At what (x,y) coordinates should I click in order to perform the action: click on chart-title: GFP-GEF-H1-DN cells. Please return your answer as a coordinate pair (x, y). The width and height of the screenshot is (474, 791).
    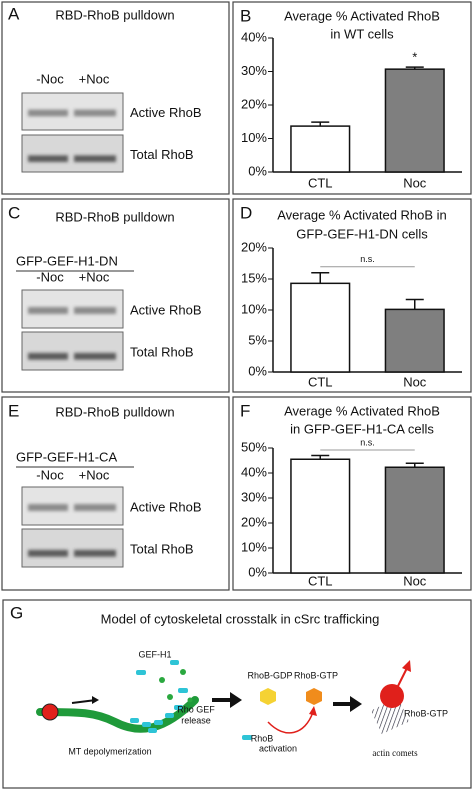
    Looking at the image, I should click on (362, 233).